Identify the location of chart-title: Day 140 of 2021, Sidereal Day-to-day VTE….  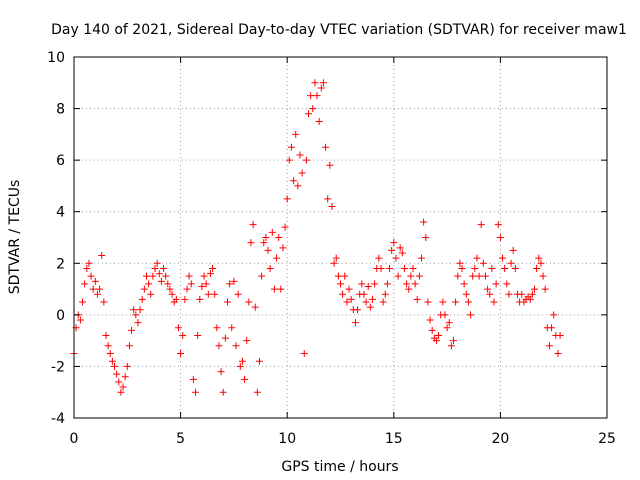
(339, 30).